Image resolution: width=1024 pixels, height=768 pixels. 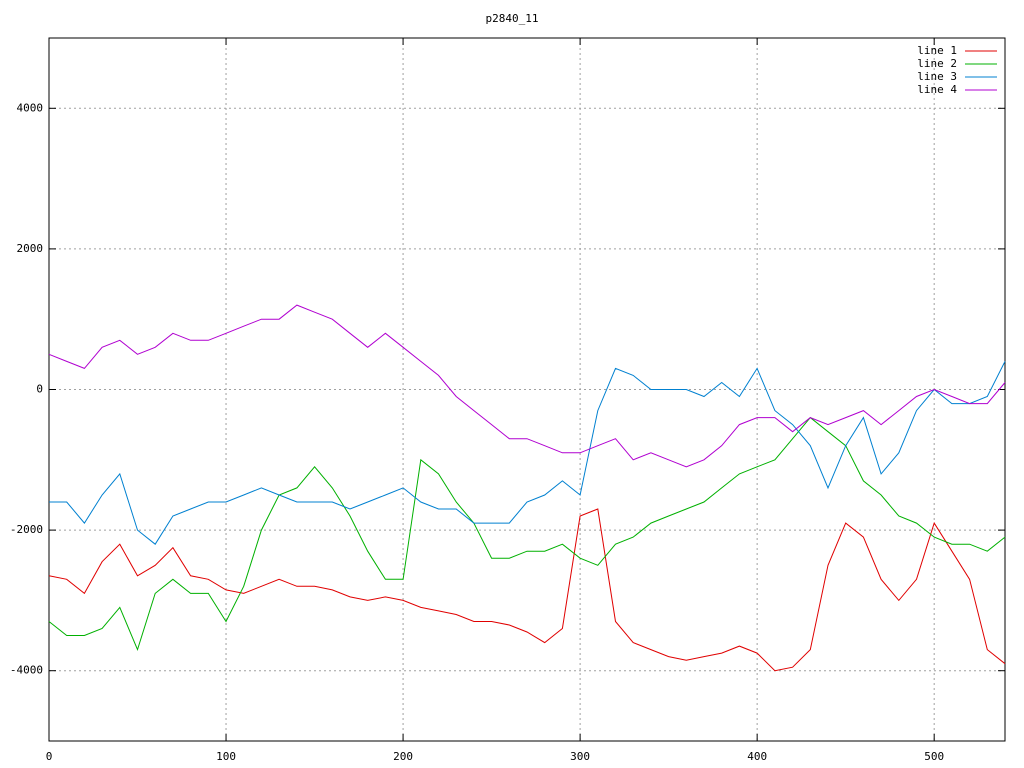 I want to click on y-tick-label: -2000, so click(x=26, y=529).